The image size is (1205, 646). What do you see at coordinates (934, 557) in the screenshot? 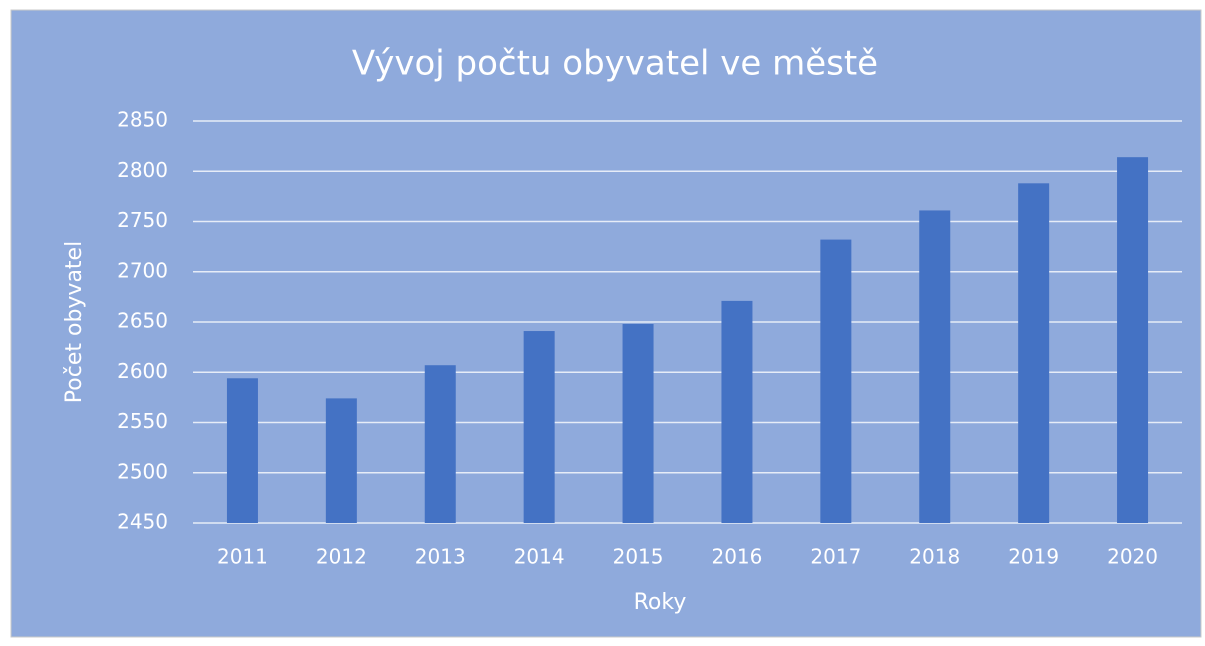
I see `x-tick-label: 2018` at bounding box center [934, 557].